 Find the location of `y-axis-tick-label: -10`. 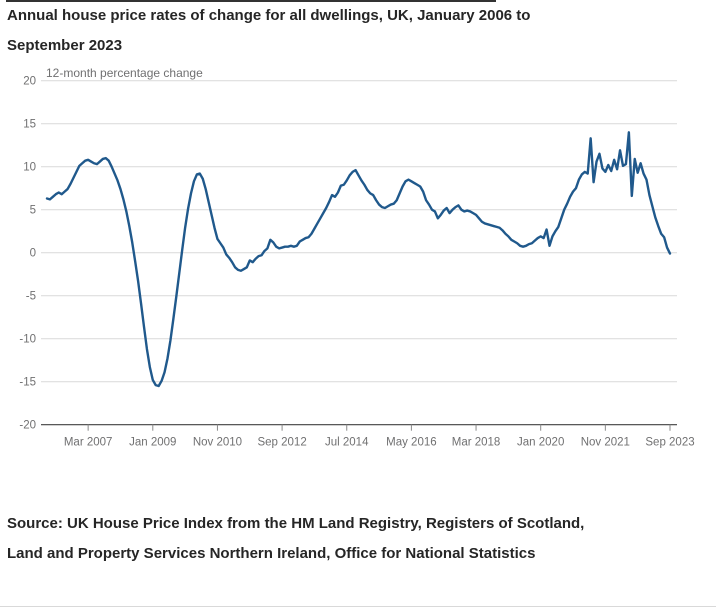

y-axis-tick-label: -10 is located at coordinates (27, 340).